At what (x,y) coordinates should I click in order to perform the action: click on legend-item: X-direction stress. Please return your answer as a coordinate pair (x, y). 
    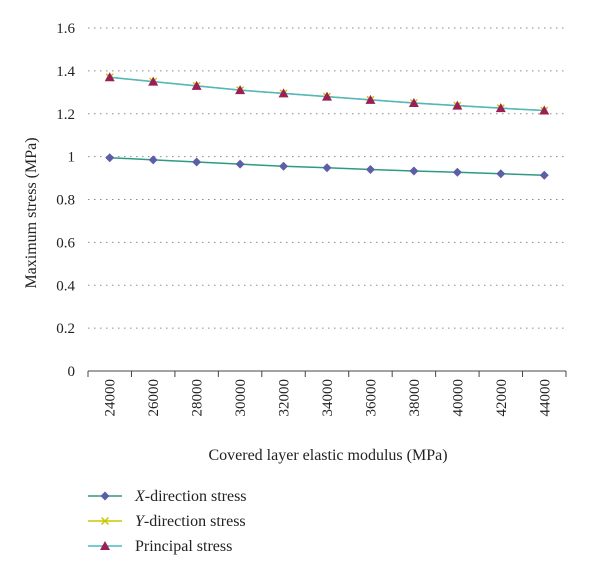
    Looking at the image, I should click on (167, 496).